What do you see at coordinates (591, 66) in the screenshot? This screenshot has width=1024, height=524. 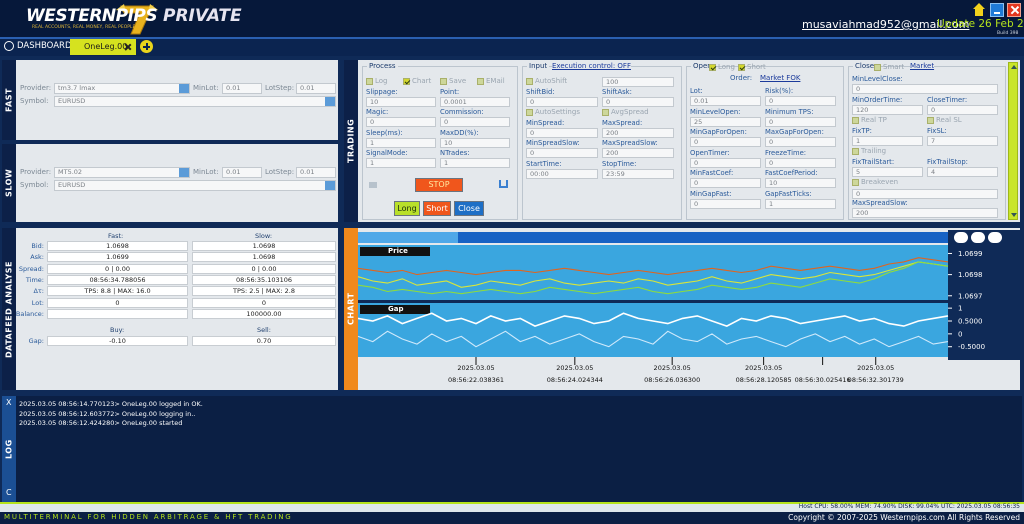 I see `execution-control-link: Execution control: OFF` at bounding box center [591, 66].